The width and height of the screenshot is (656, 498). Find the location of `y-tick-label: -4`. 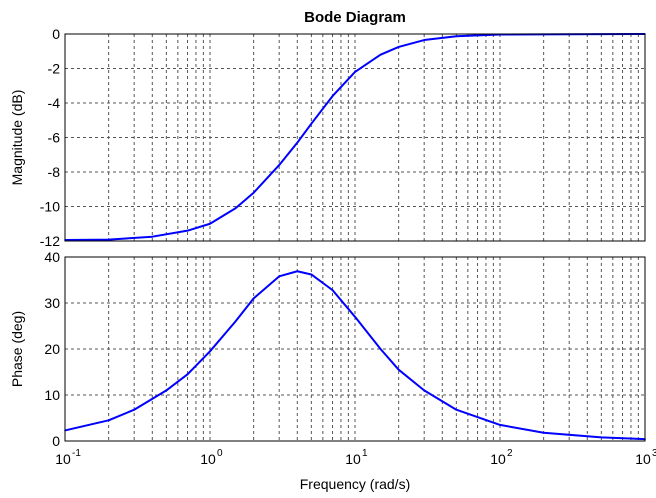

y-tick-label: -4 is located at coordinates (54, 103).